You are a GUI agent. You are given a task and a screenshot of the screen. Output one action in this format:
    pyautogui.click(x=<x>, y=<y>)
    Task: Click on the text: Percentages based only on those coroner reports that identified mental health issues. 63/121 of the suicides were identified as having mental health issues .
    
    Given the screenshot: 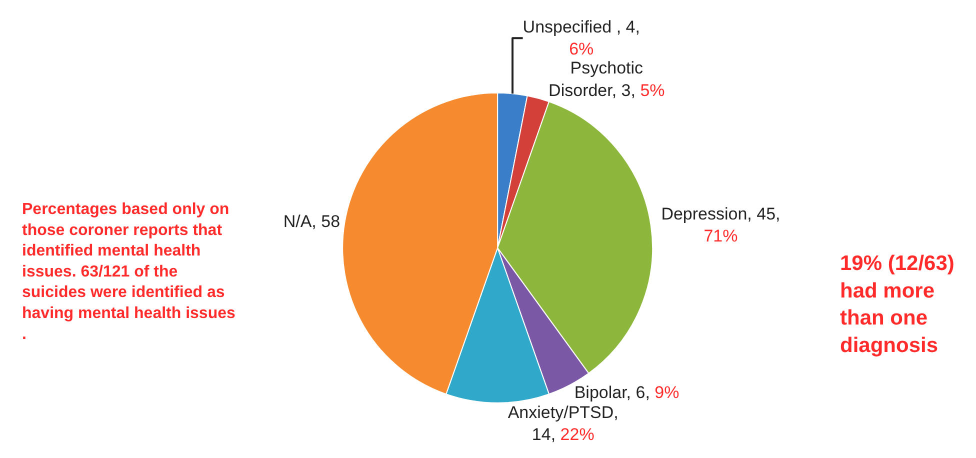 What is the action you would take?
    pyautogui.click(x=129, y=272)
    